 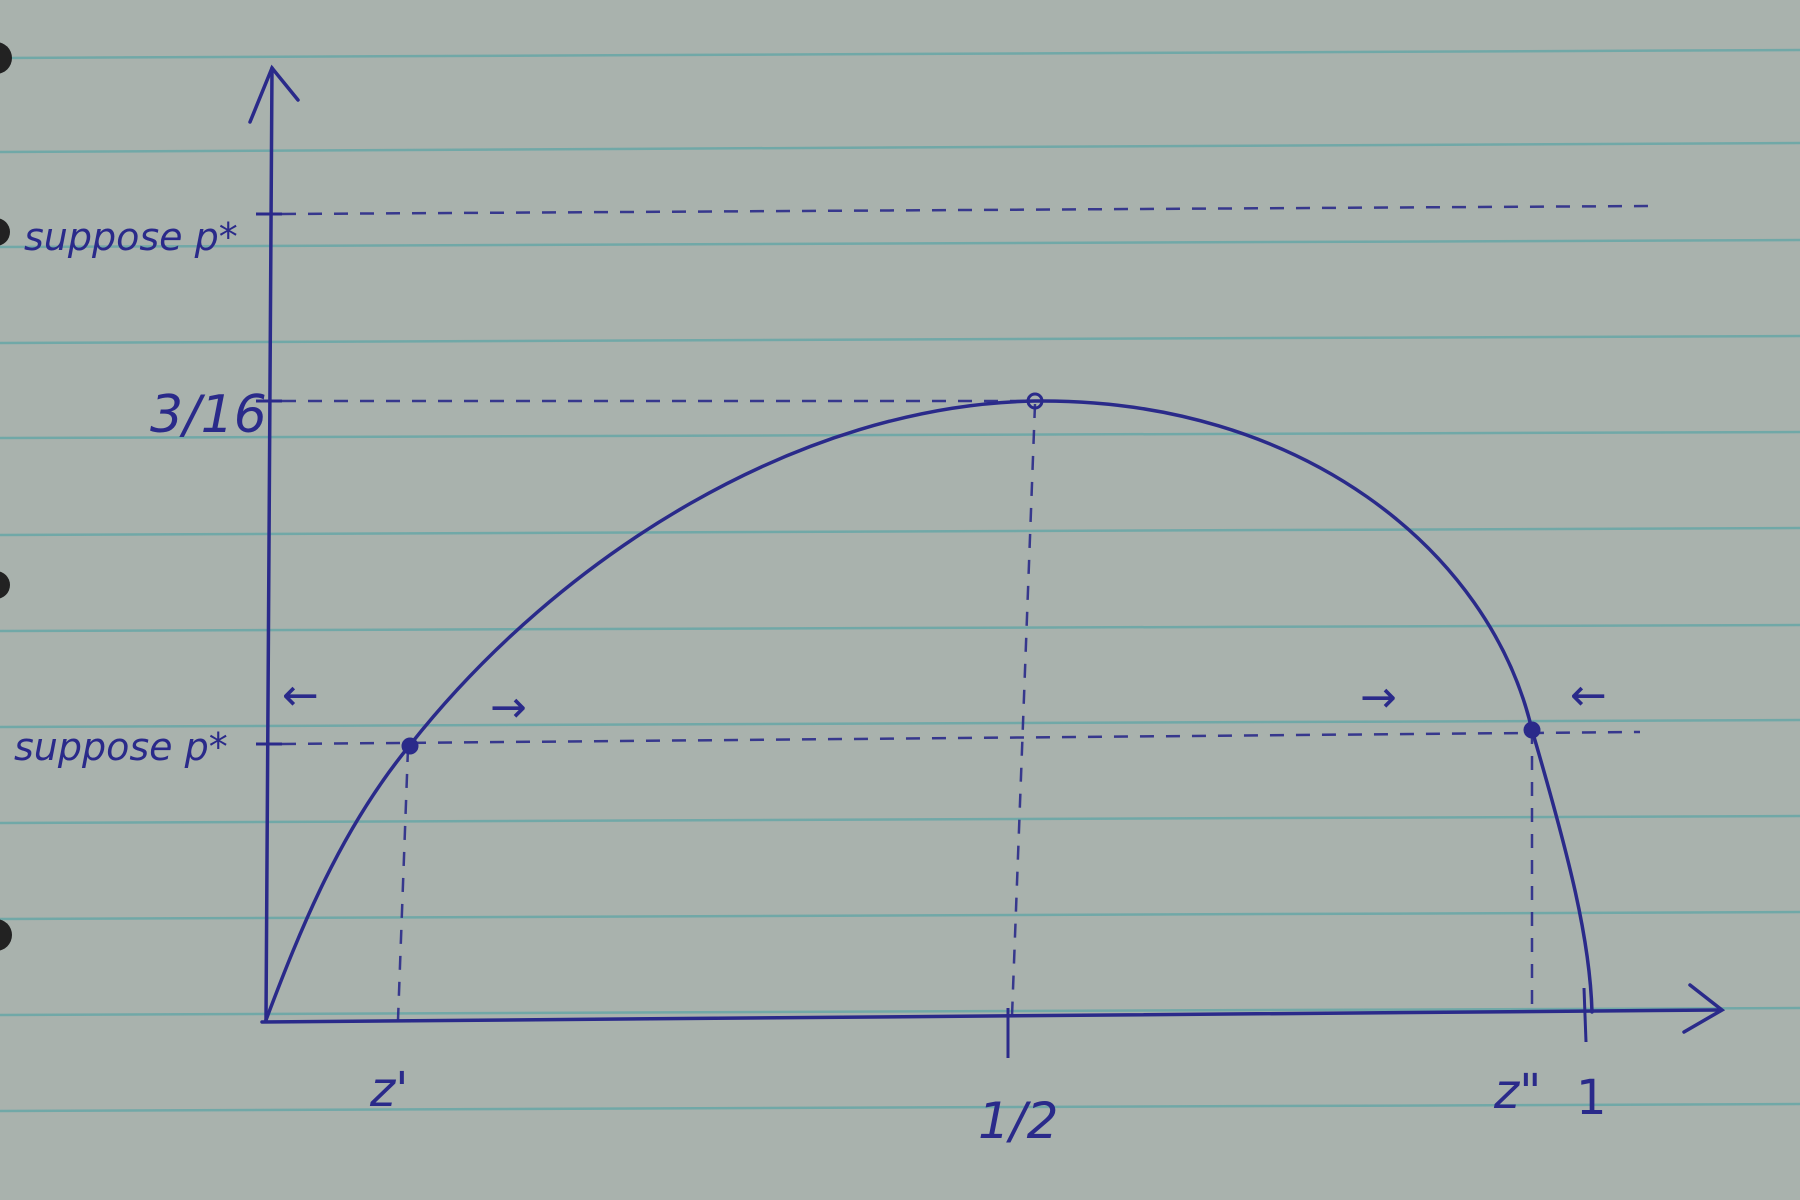 What do you see at coordinates (1704, 1008) in the screenshot?
I see `x-axis-arrowhead` at bounding box center [1704, 1008].